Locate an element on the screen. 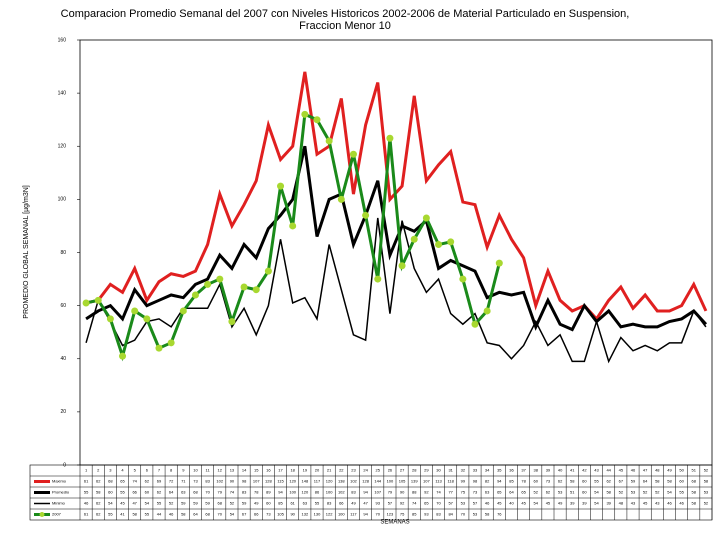 The width and height of the screenshot is (720, 540). table-value: 57 is located at coordinates (475, 503).